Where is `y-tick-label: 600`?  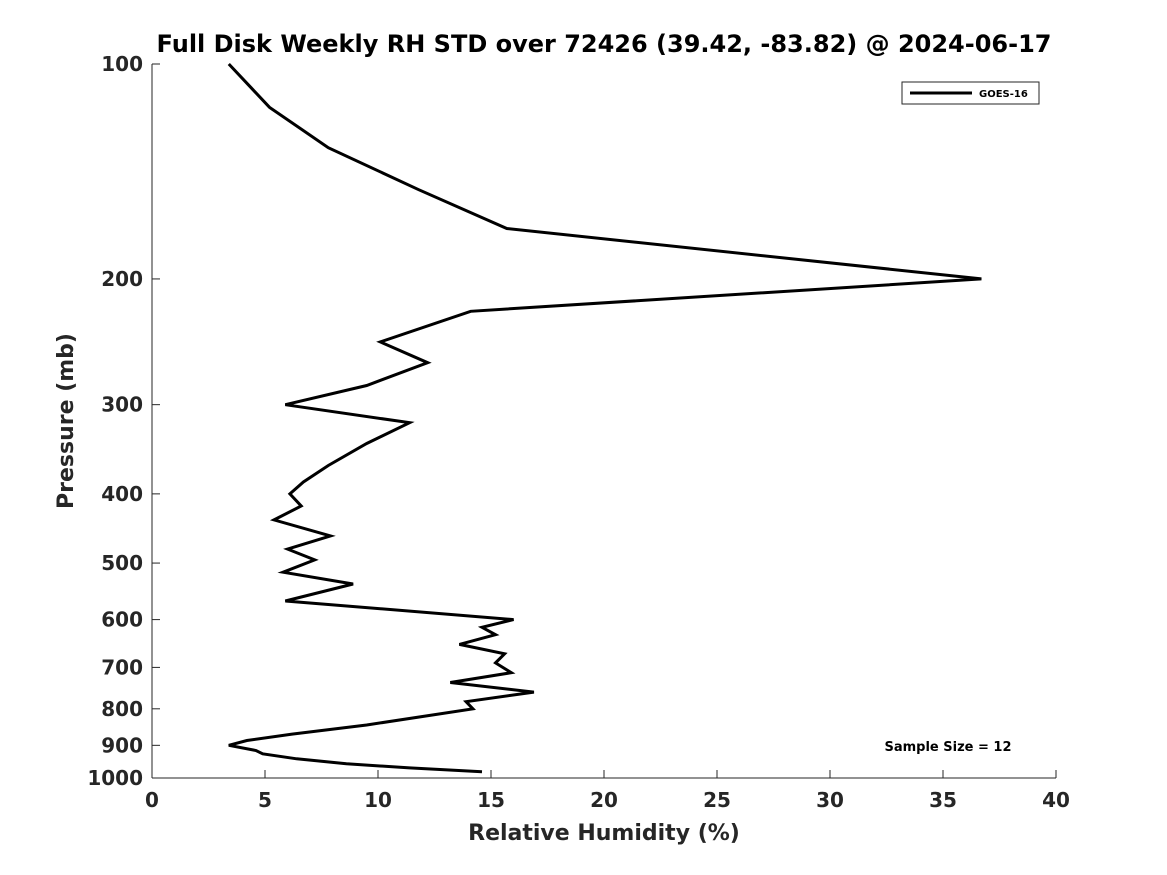 y-tick-label: 600 is located at coordinates (122, 620).